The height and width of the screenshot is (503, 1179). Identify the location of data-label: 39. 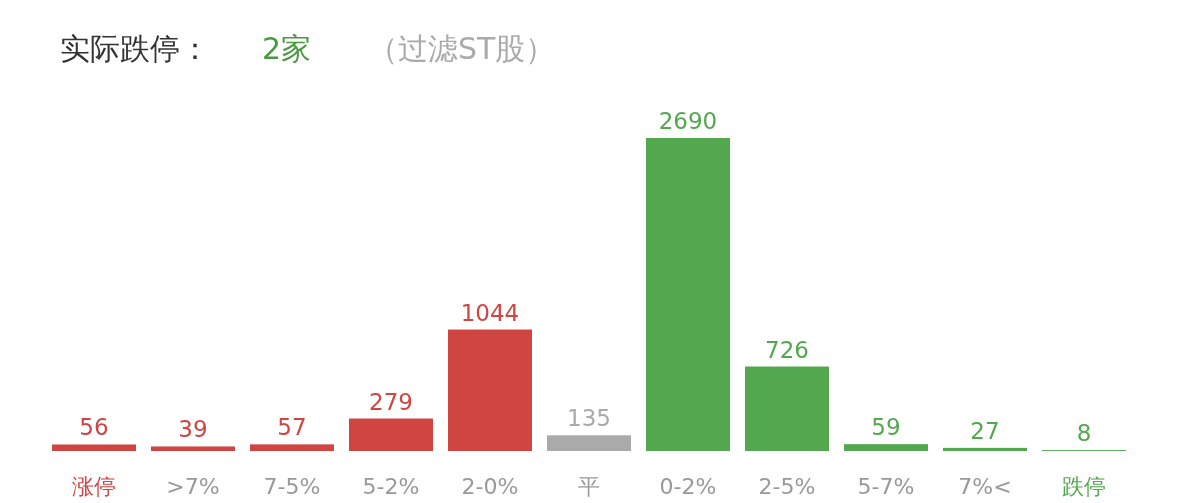
(193, 429).